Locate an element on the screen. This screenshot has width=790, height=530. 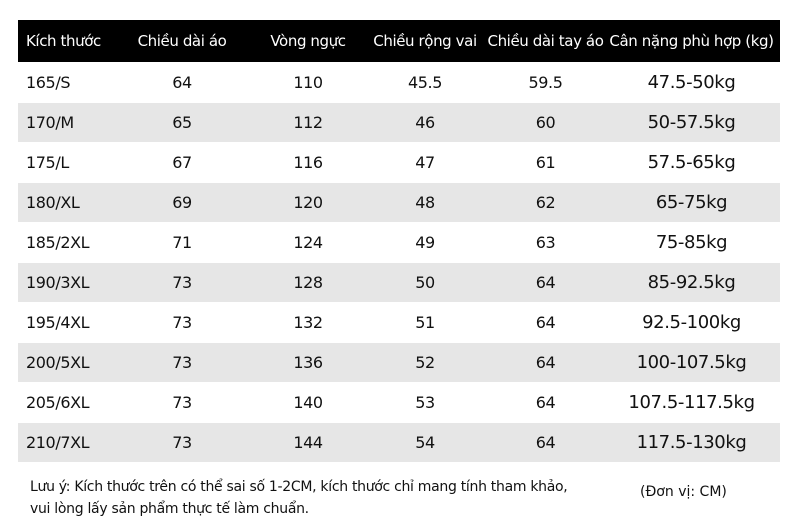
value-cell: 65-75kg is located at coordinates (691, 202).